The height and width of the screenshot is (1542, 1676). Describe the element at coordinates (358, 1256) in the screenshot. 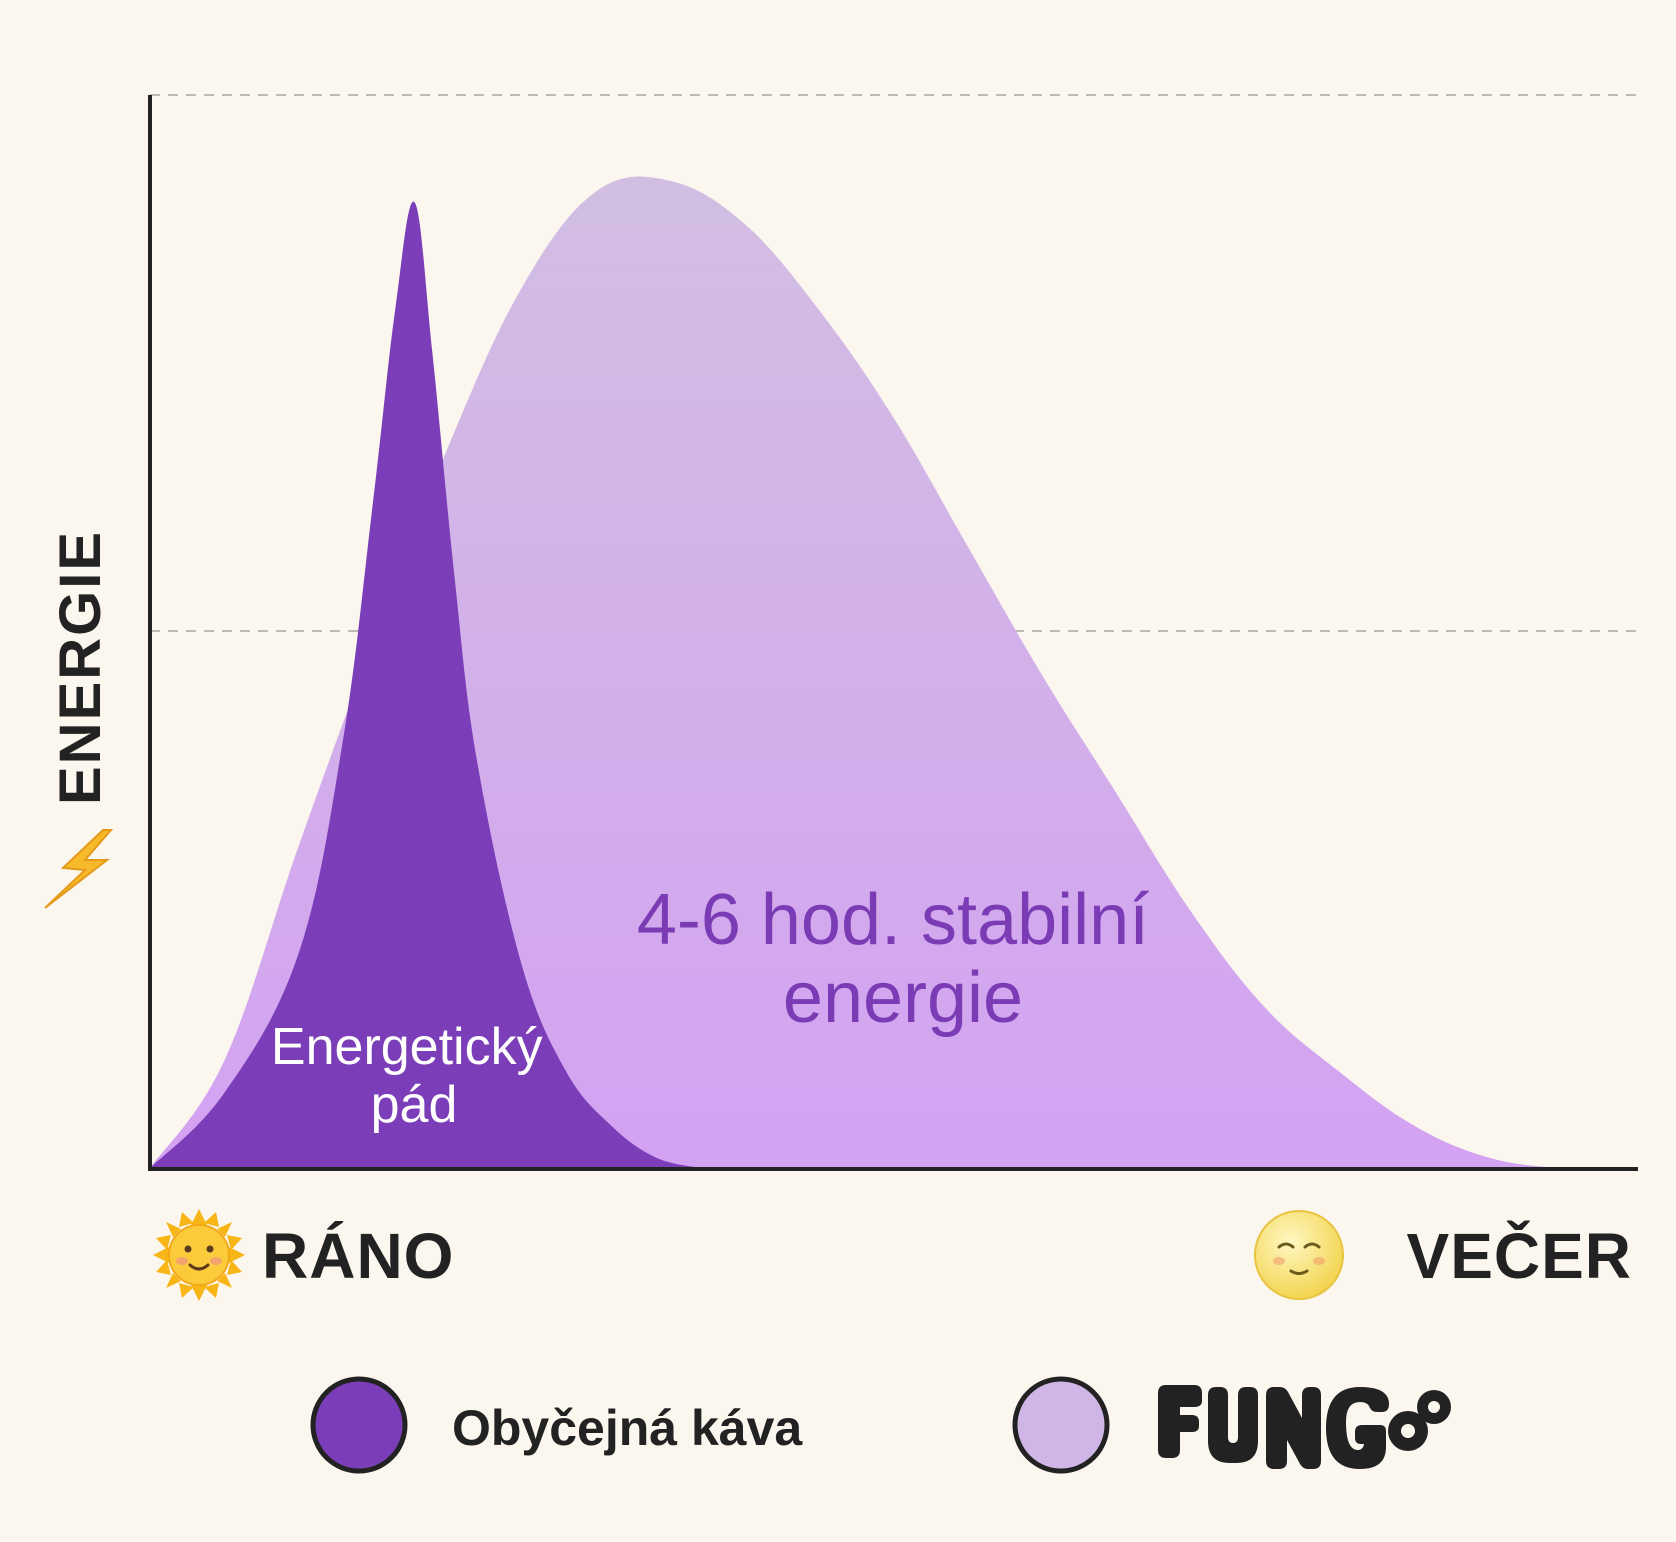

I see `x-start-label: RÁNO` at that location.